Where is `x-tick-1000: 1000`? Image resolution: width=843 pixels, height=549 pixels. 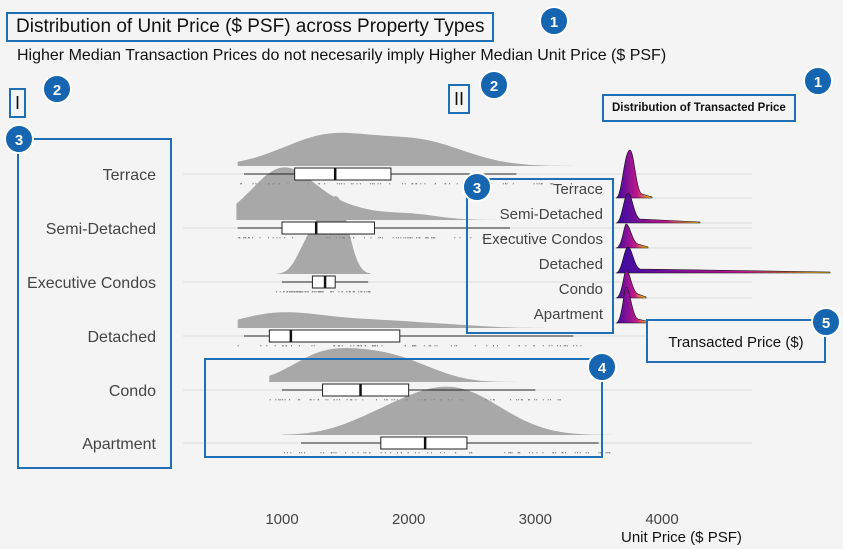
x-tick-1000: 1000 is located at coordinates (281, 519).